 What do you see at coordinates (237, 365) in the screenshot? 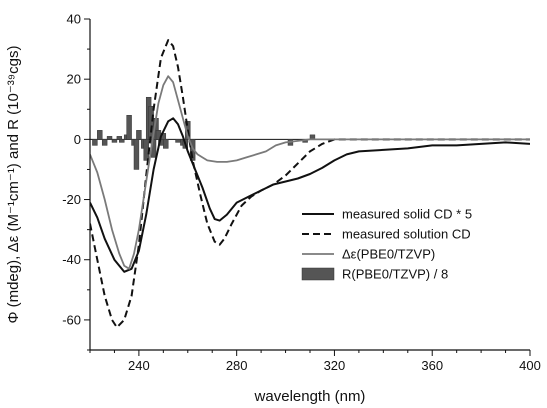
I see `x-tick-label: 280` at bounding box center [237, 365].